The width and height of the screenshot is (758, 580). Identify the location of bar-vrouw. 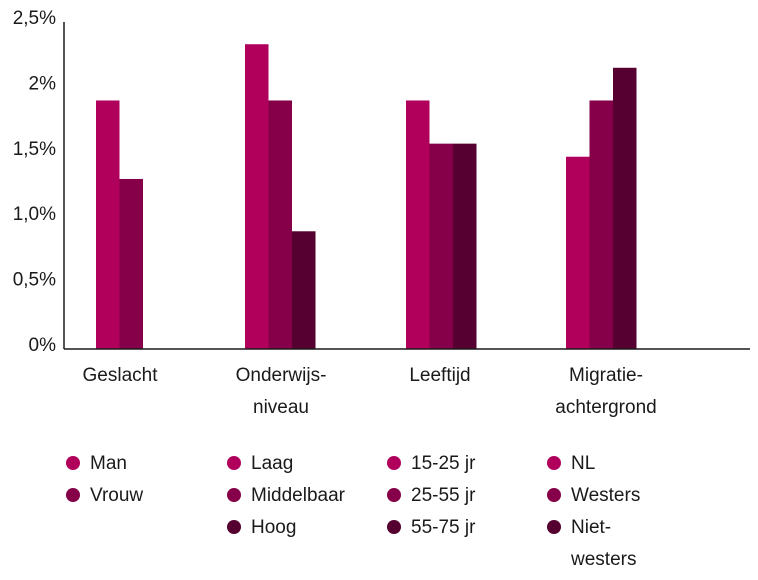
(131, 263).